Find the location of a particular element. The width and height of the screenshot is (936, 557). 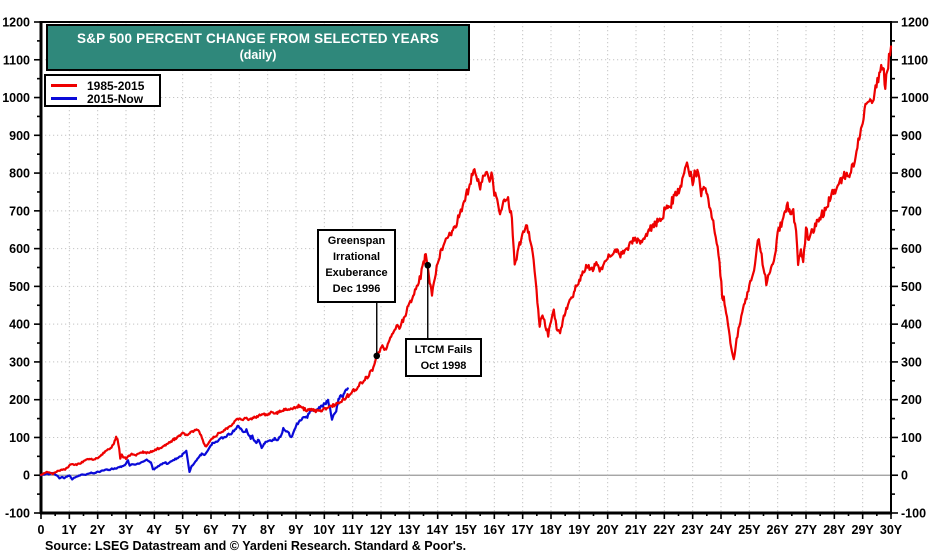

x-axis-label: 12Y is located at coordinates (381, 530).